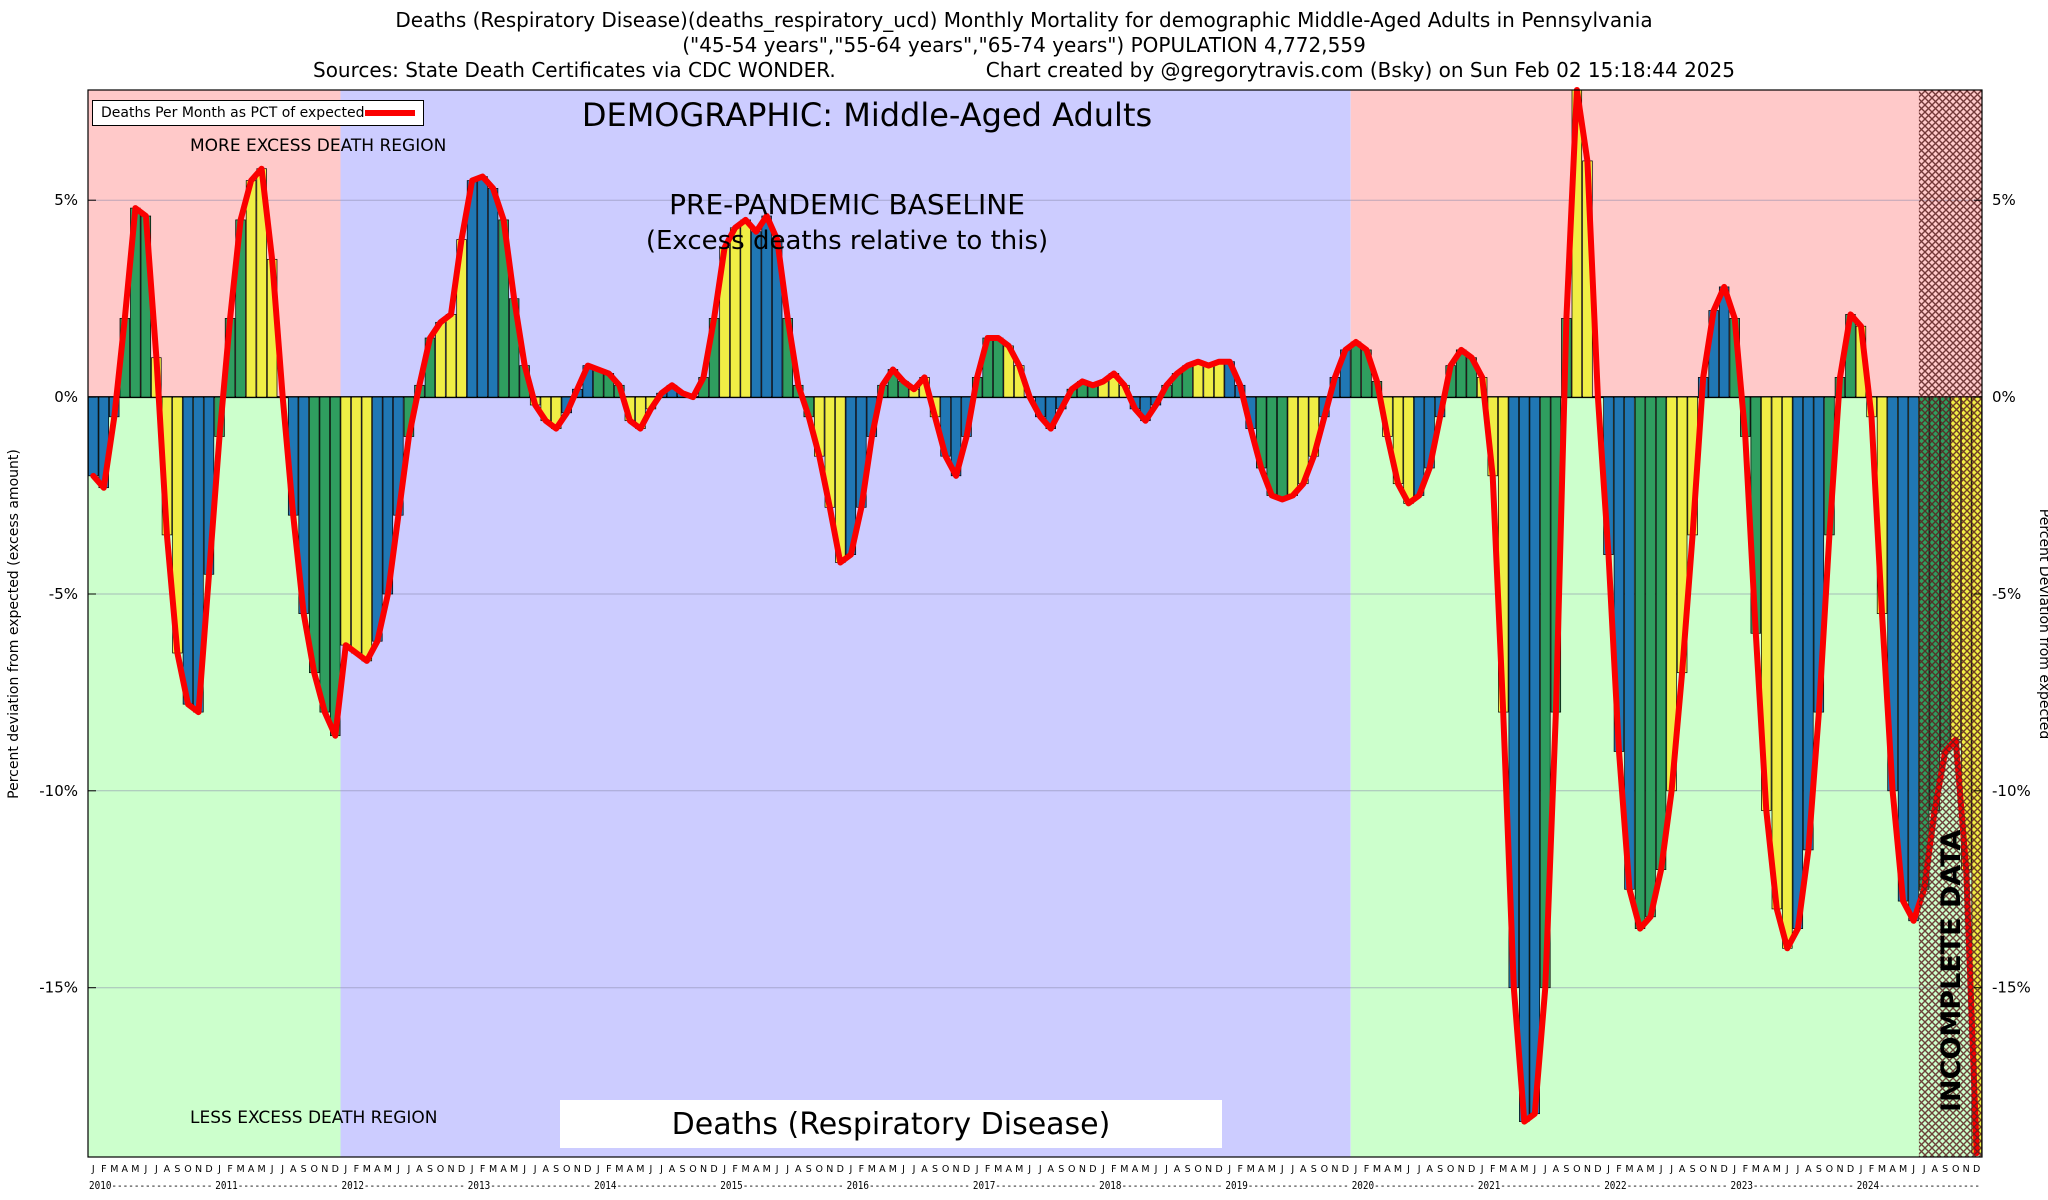 Image resolution: width=2048 pixels, height=1200 pixels. Describe the element at coordinates (63, 594) in the screenshot. I see `y-tick-left--5: -5%` at that location.